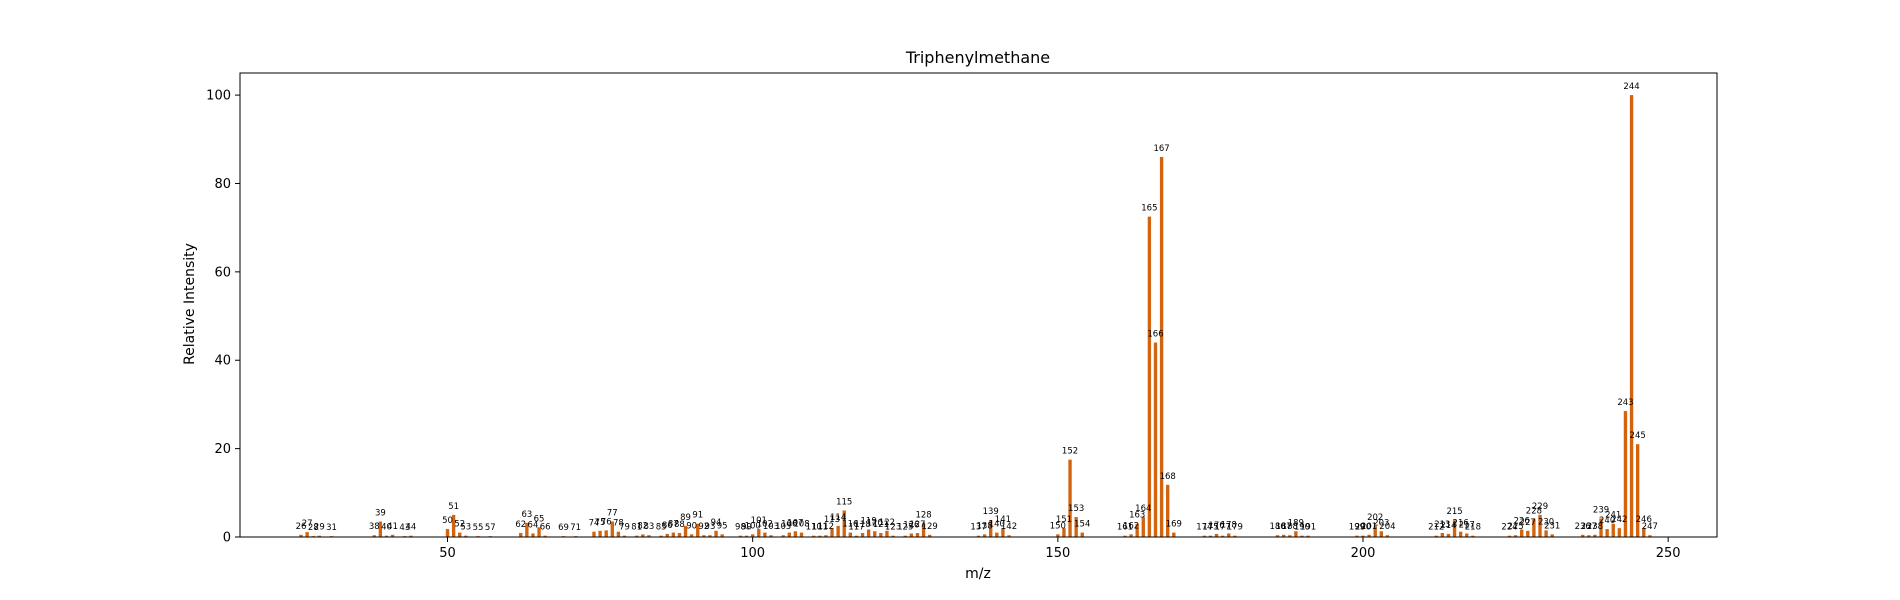 This screenshot has height=600, width=1900. What do you see at coordinates (771, 527) in the screenshot?
I see `data-label-mz-103: 103` at bounding box center [771, 527].